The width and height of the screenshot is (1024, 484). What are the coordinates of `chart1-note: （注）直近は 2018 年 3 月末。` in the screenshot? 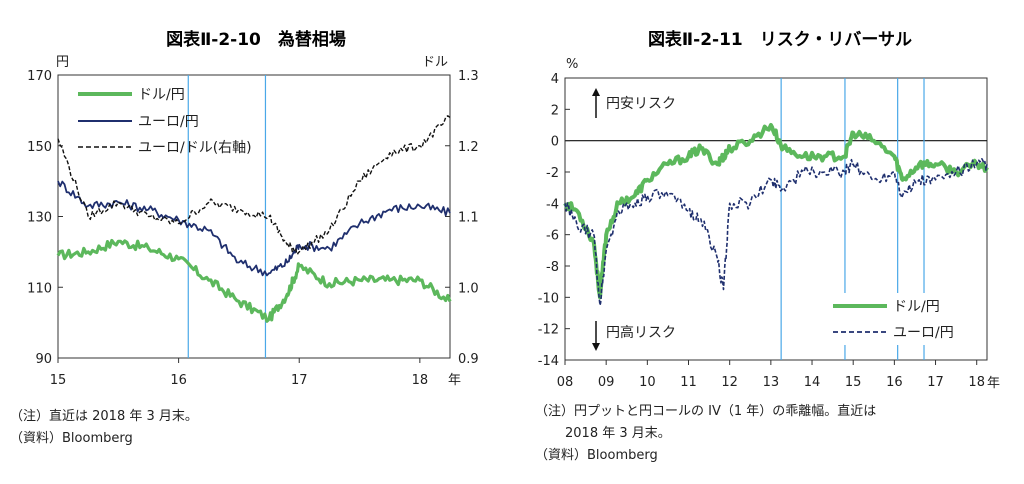 It's located at (104, 416).